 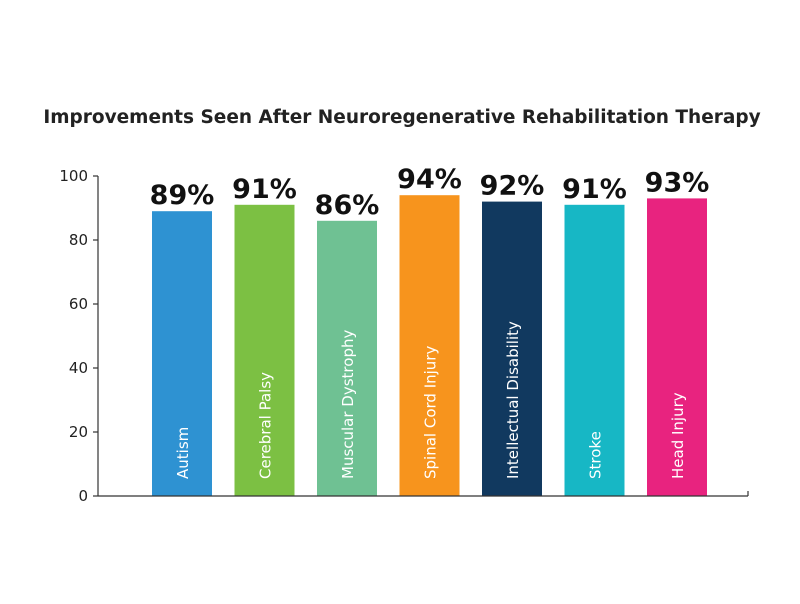 I want to click on bar-autism, so click(x=182, y=353).